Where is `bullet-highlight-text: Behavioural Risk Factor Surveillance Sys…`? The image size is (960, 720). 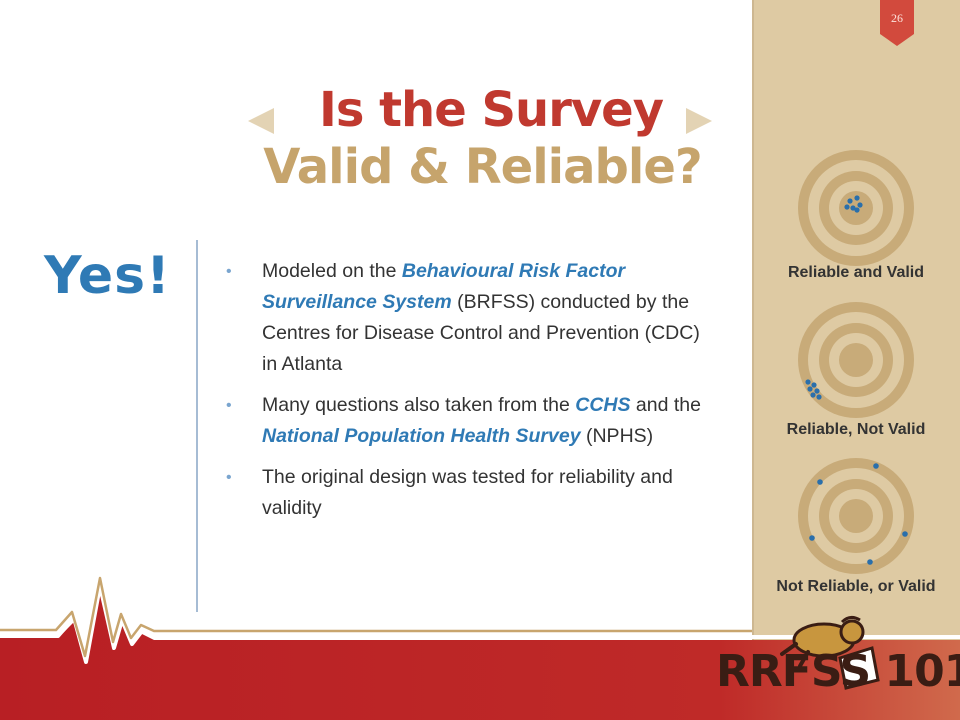
bullet-highlight-text: Behavioural Risk Factor Surveillance Sys… is located at coordinates (444, 286).